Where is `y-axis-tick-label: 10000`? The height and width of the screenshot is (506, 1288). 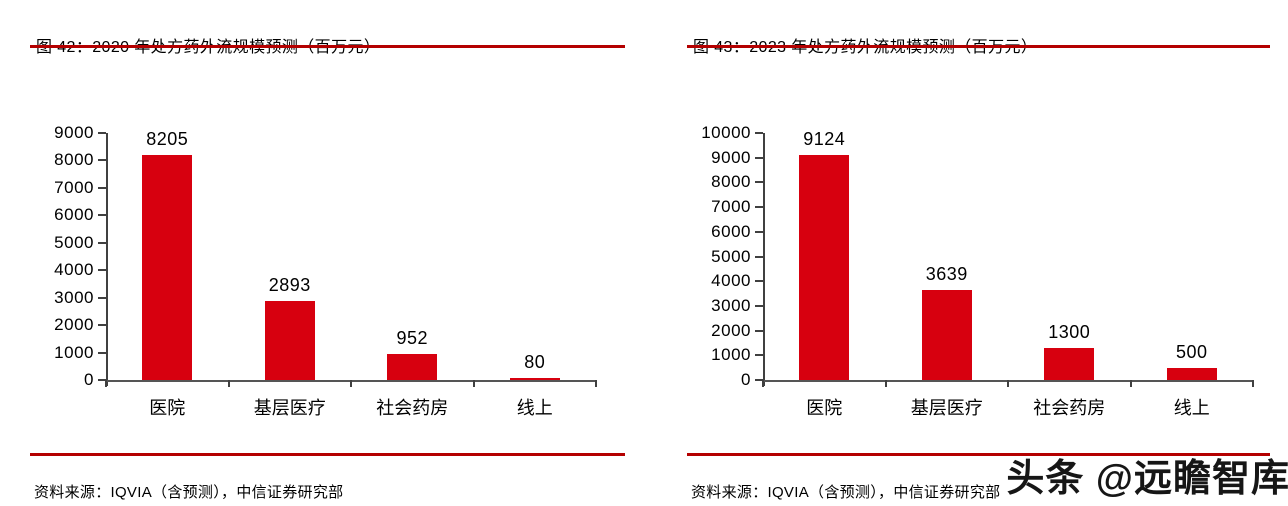
y-axis-tick-label: 10000 is located at coordinates (726, 132).